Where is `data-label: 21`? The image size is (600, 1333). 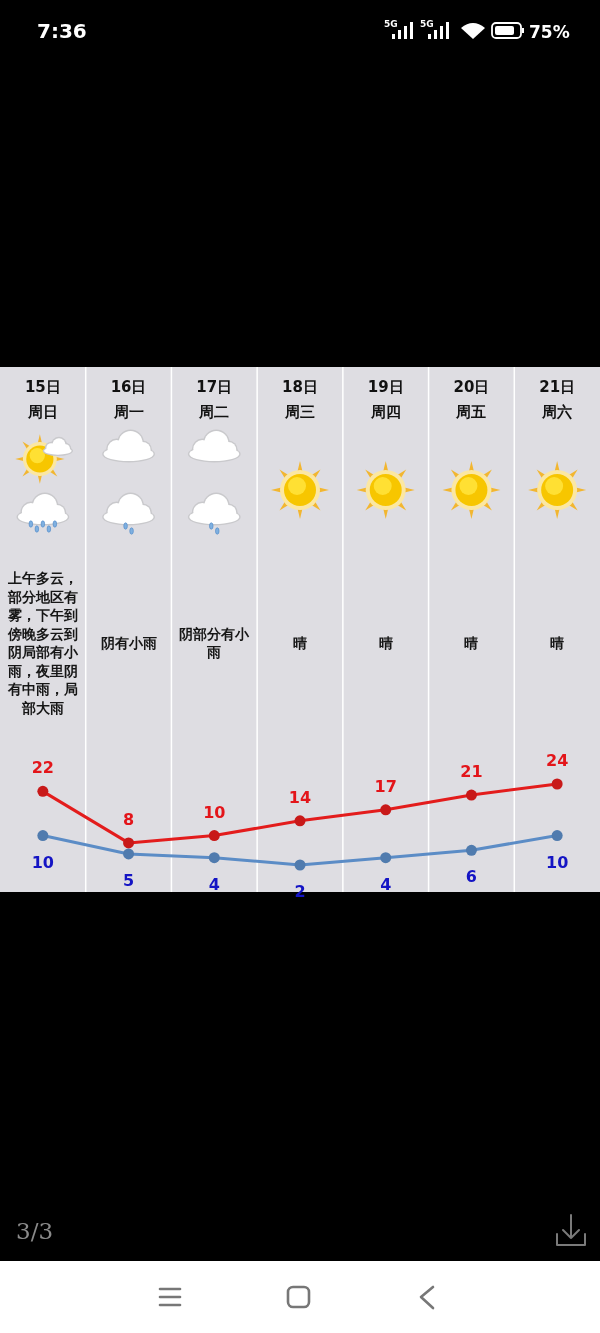
data-label: 21 is located at coordinates (471, 772).